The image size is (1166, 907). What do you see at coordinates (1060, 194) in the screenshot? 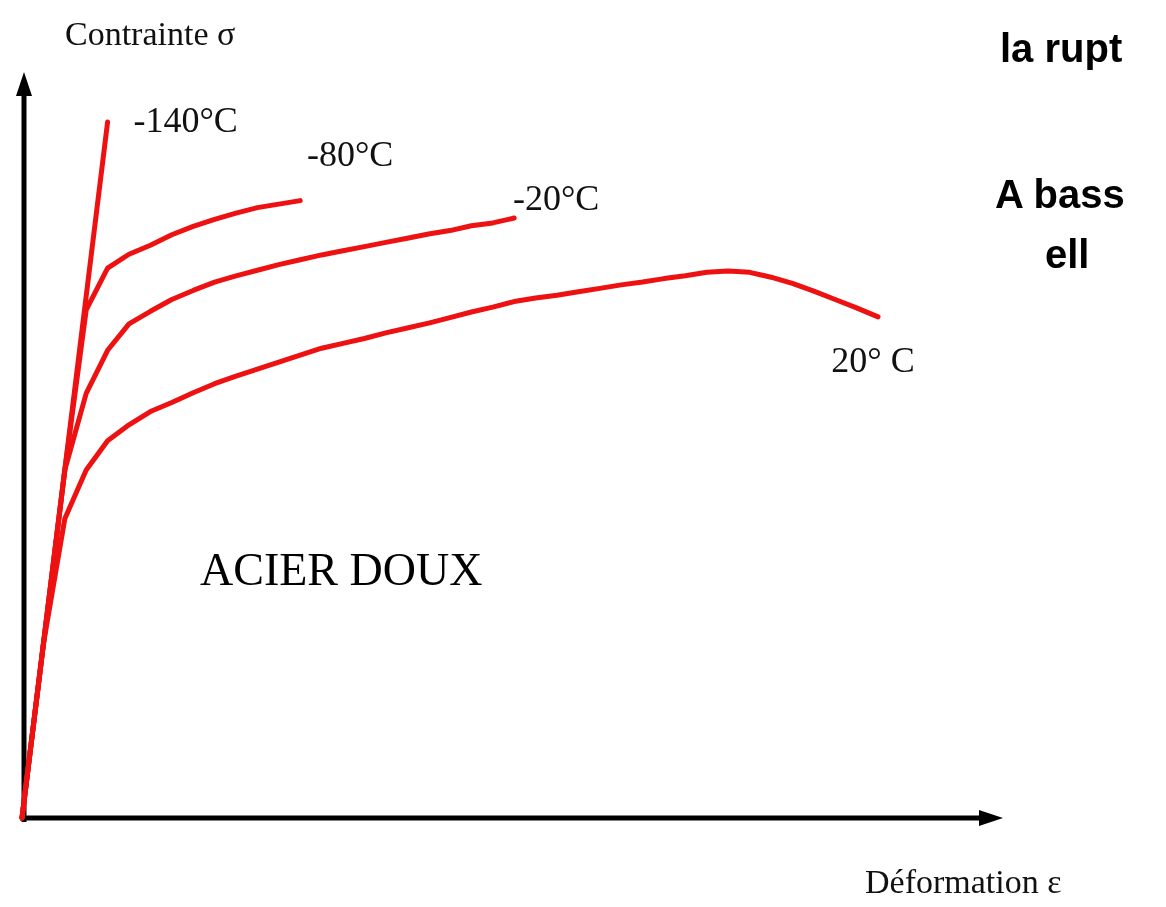
I see `text: A bass` at bounding box center [1060, 194].